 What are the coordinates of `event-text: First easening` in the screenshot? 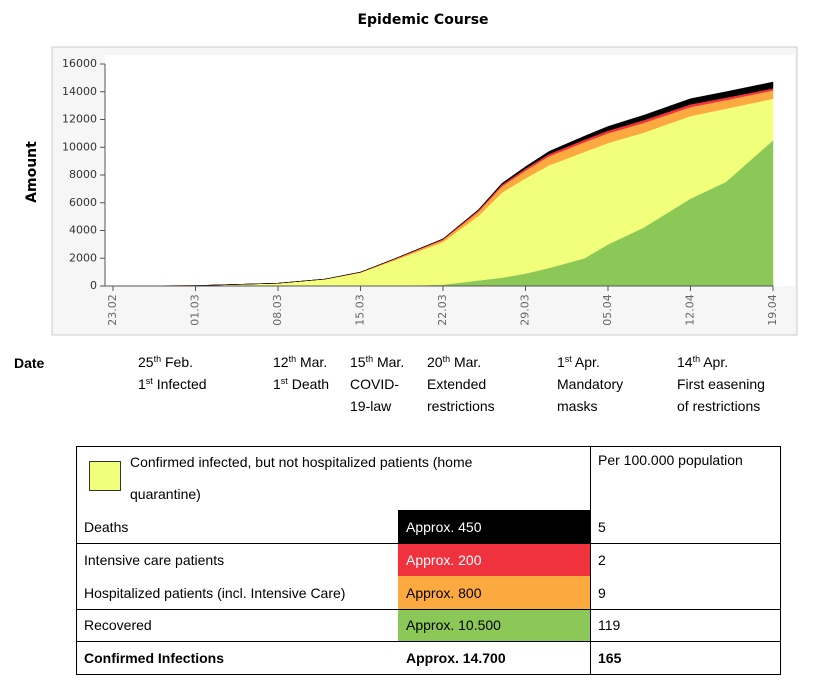 It's located at (721, 384).